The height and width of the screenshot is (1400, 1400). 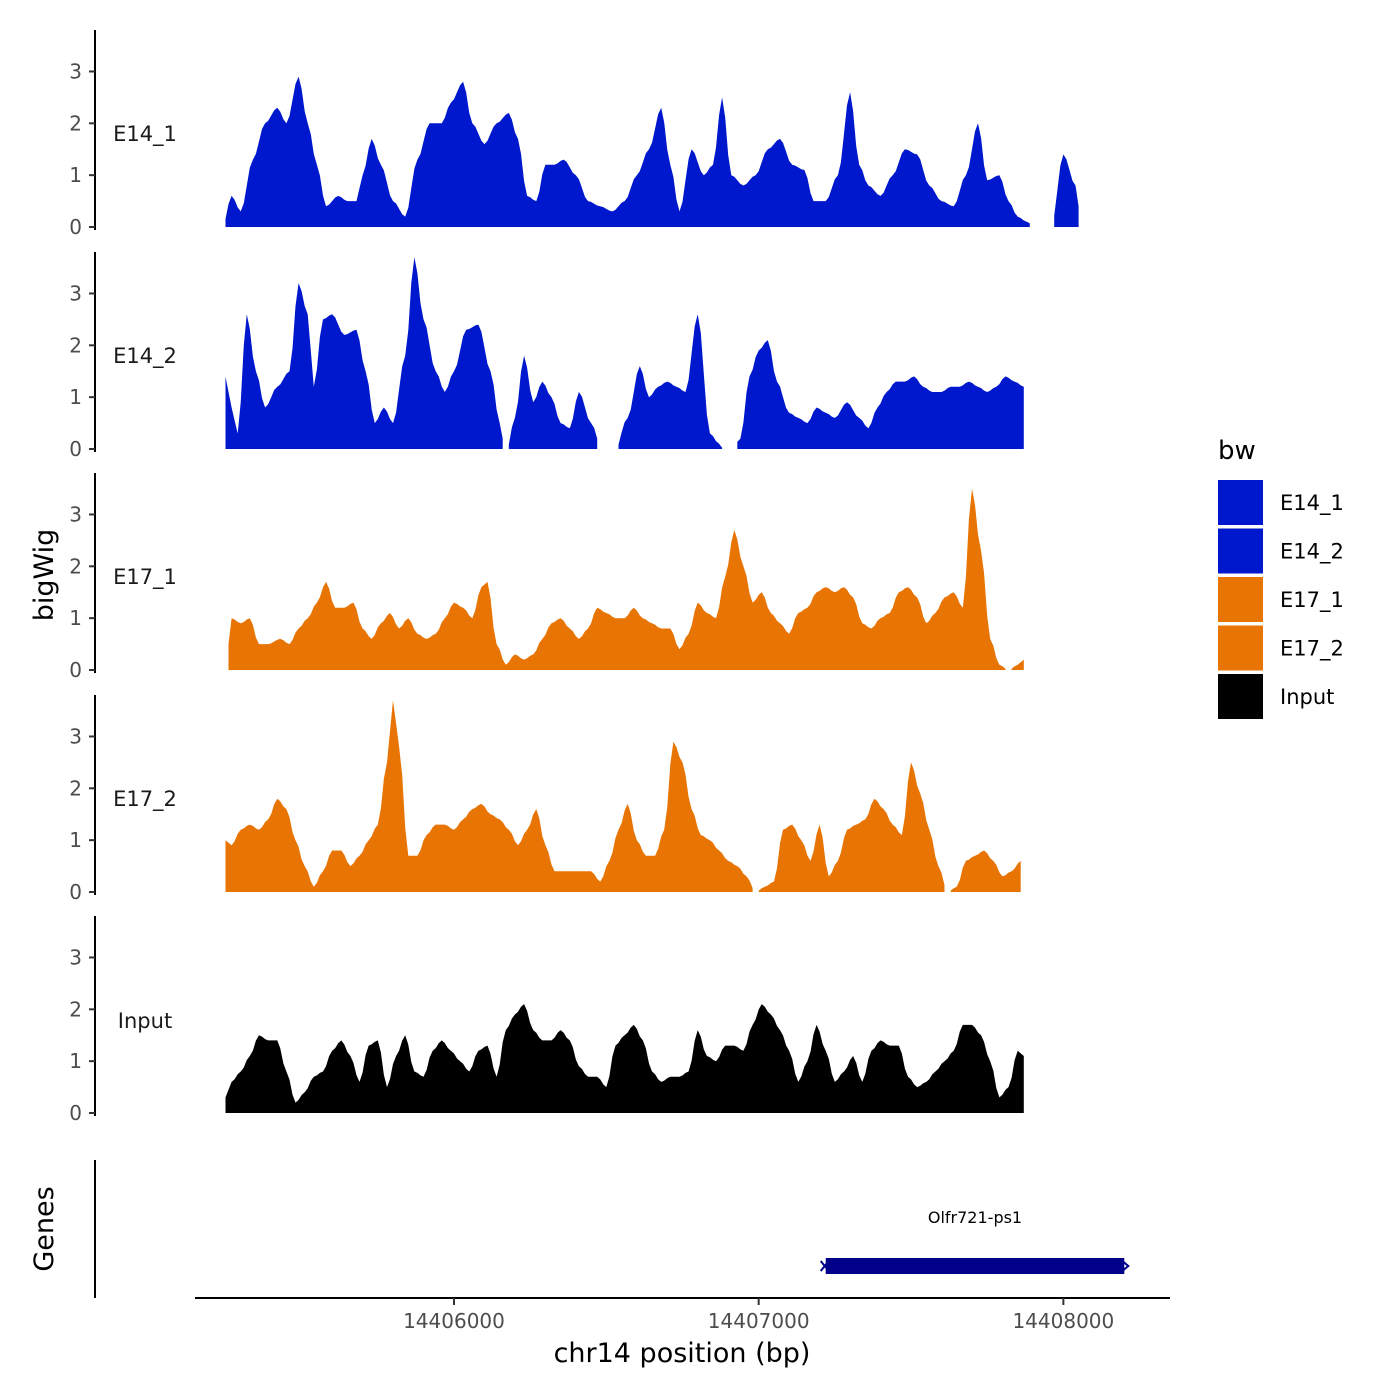 I want to click on x-ticks: 14406000 14407000 14408000, so click(x=758, y=1315).